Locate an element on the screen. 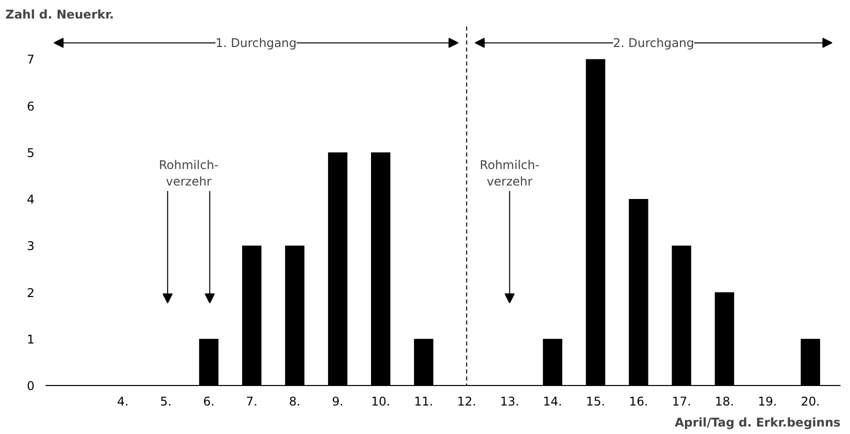 Image resolution: width=850 pixels, height=434 pixels. y-tick-label: 4 is located at coordinates (30, 199).